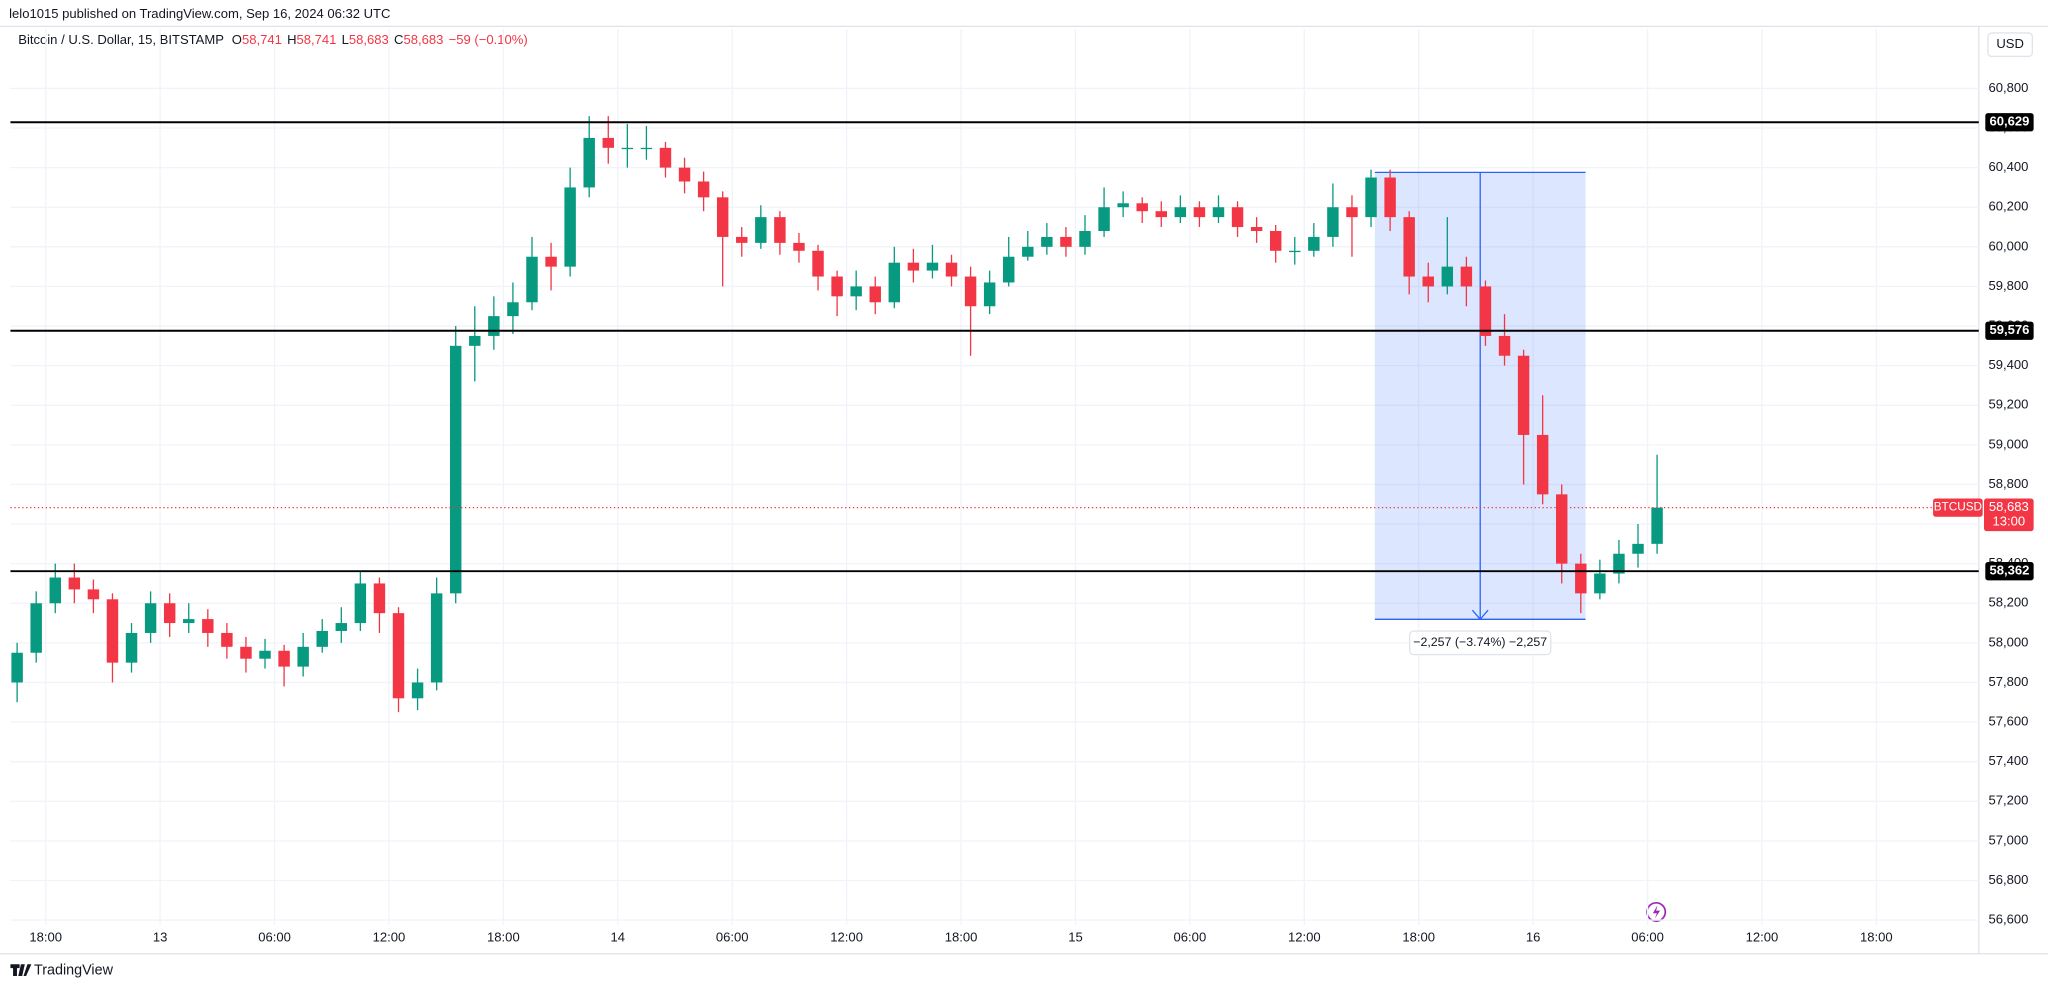  I want to click on y-tick-label: 56,600, so click(2009, 919).